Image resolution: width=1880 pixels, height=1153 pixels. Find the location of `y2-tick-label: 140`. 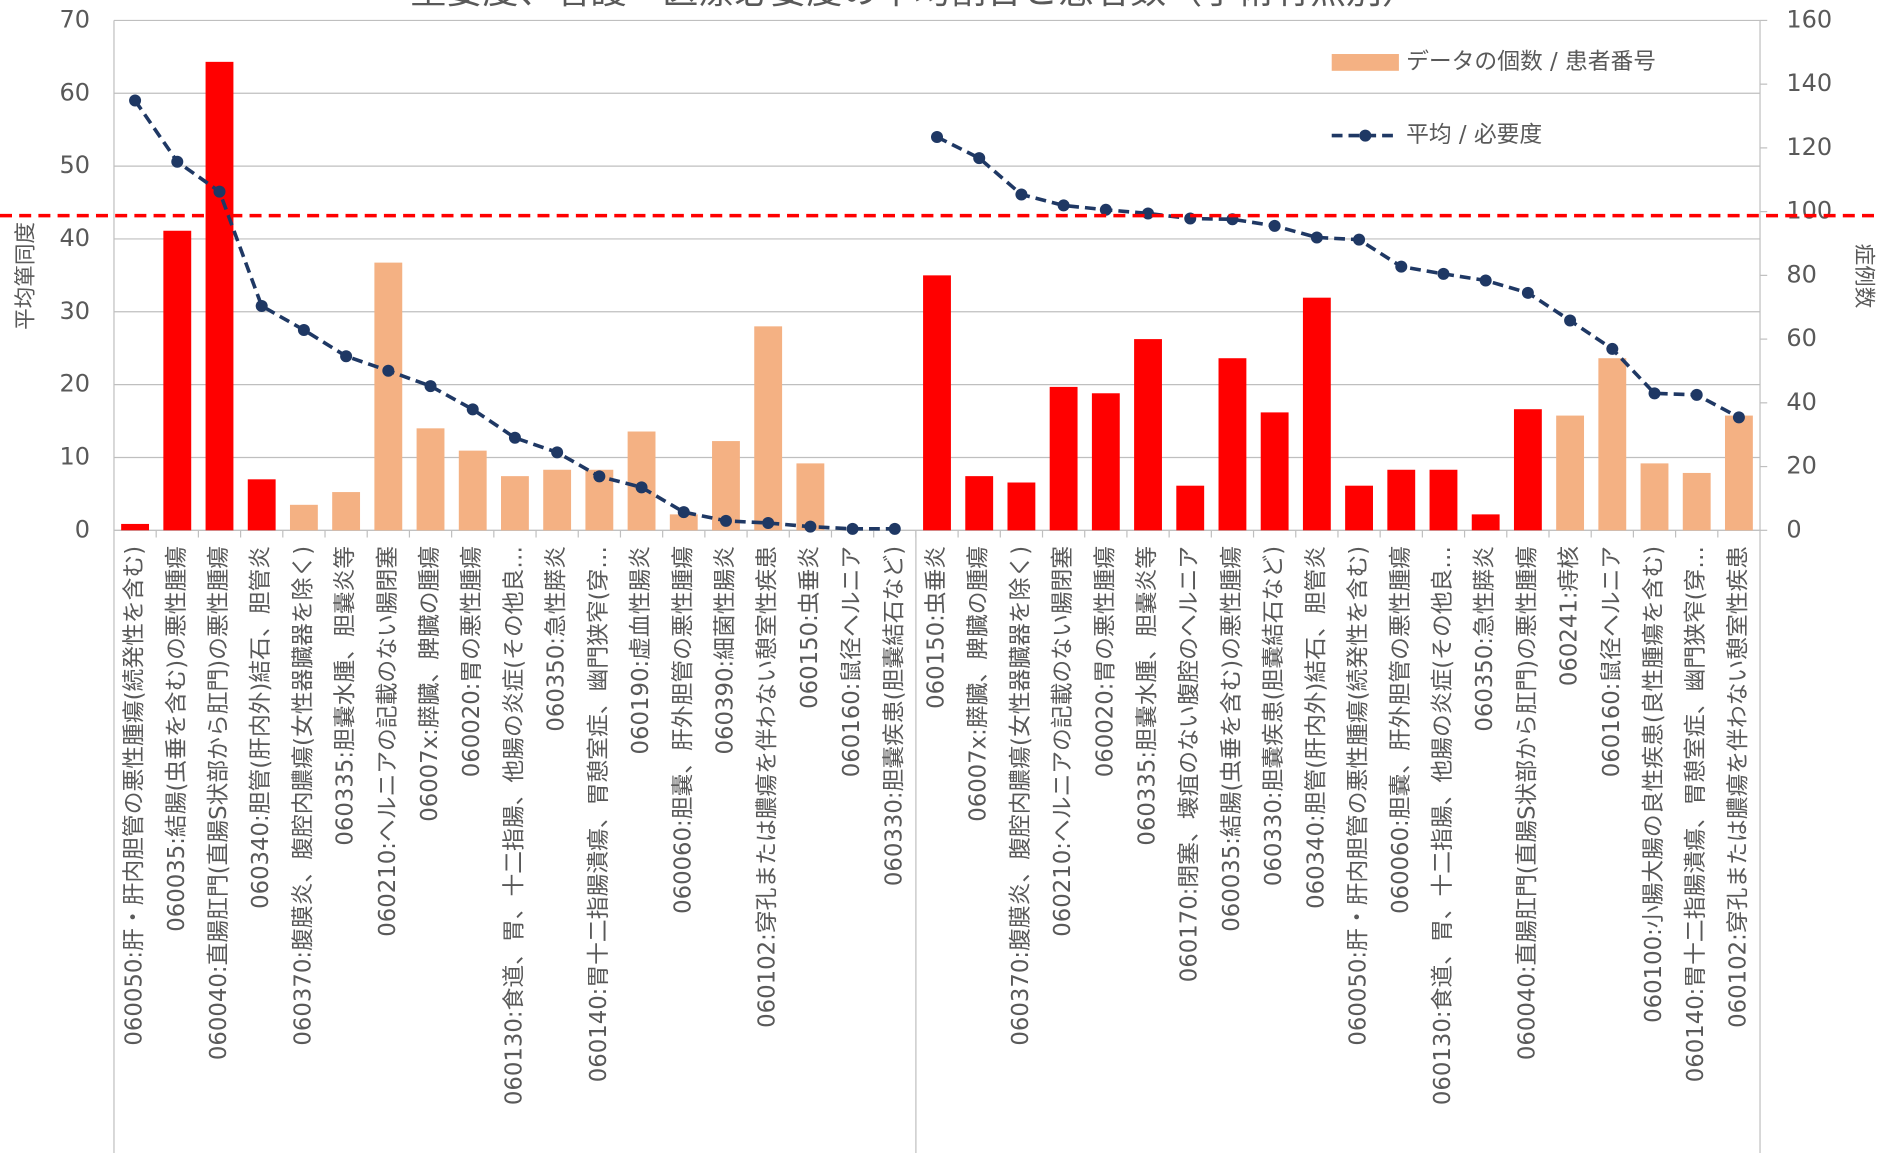

y2-tick-label: 140 is located at coordinates (1809, 83).